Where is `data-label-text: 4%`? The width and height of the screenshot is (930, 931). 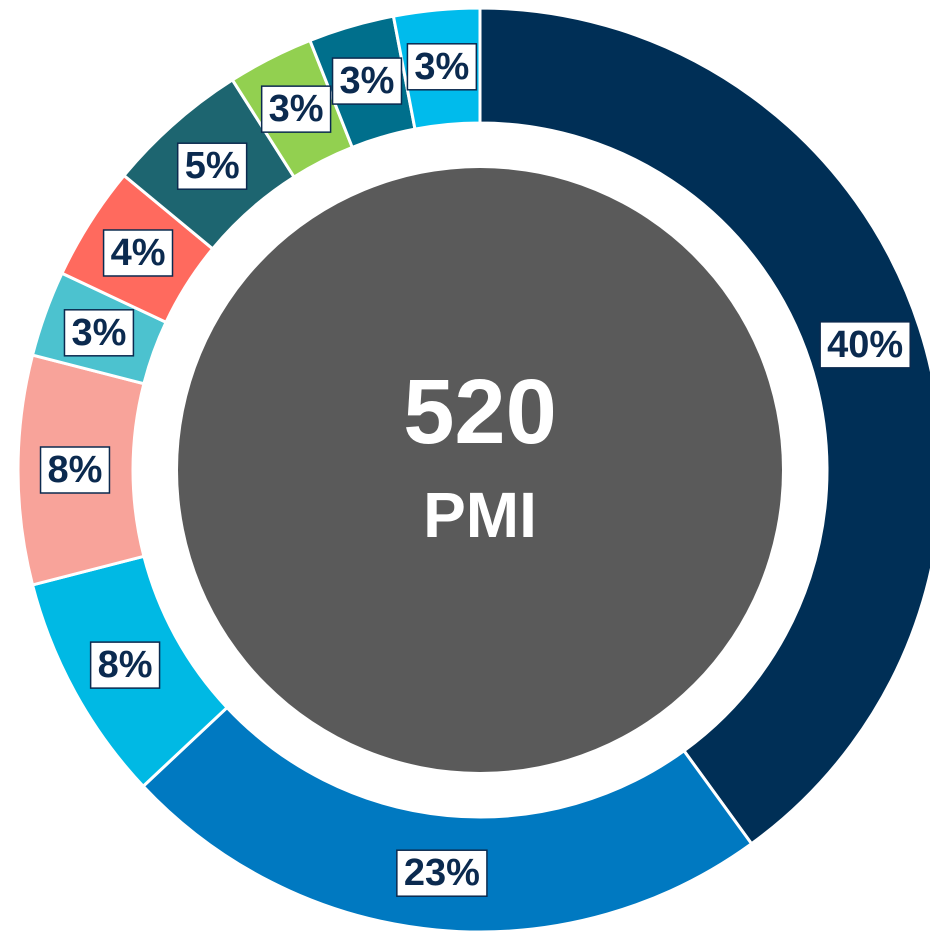
data-label-text: 4% is located at coordinates (138, 253).